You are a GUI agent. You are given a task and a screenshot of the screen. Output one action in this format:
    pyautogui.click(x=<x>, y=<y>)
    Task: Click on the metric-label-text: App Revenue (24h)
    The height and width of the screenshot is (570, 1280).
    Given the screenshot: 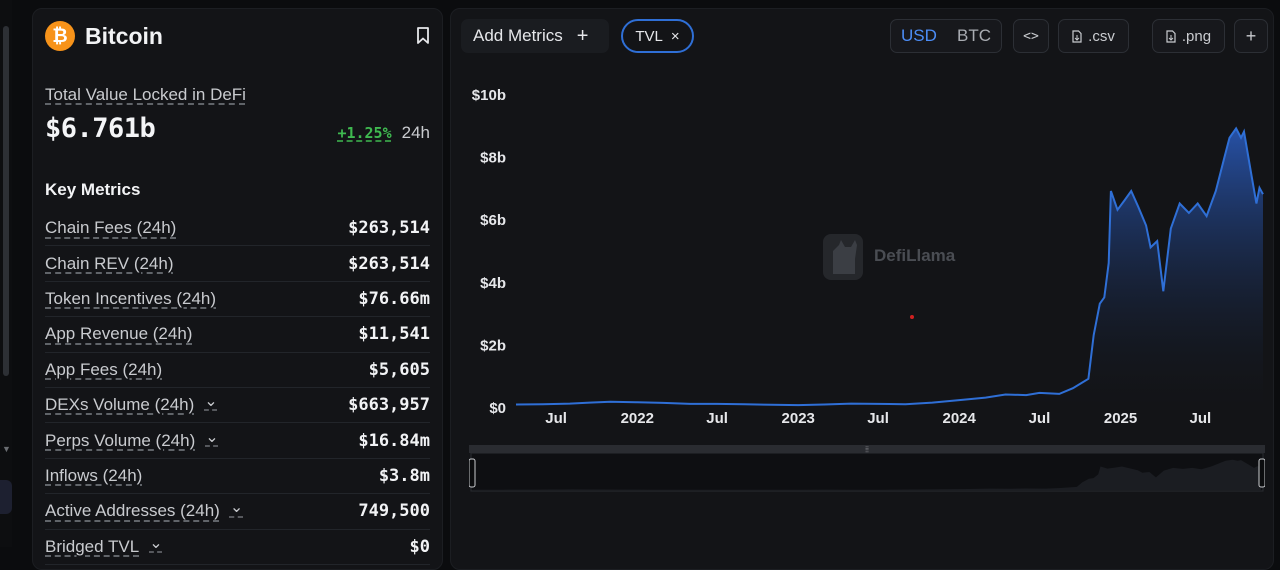 What is the action you would take?
    pyautogui.click(x=119, y=334)
    